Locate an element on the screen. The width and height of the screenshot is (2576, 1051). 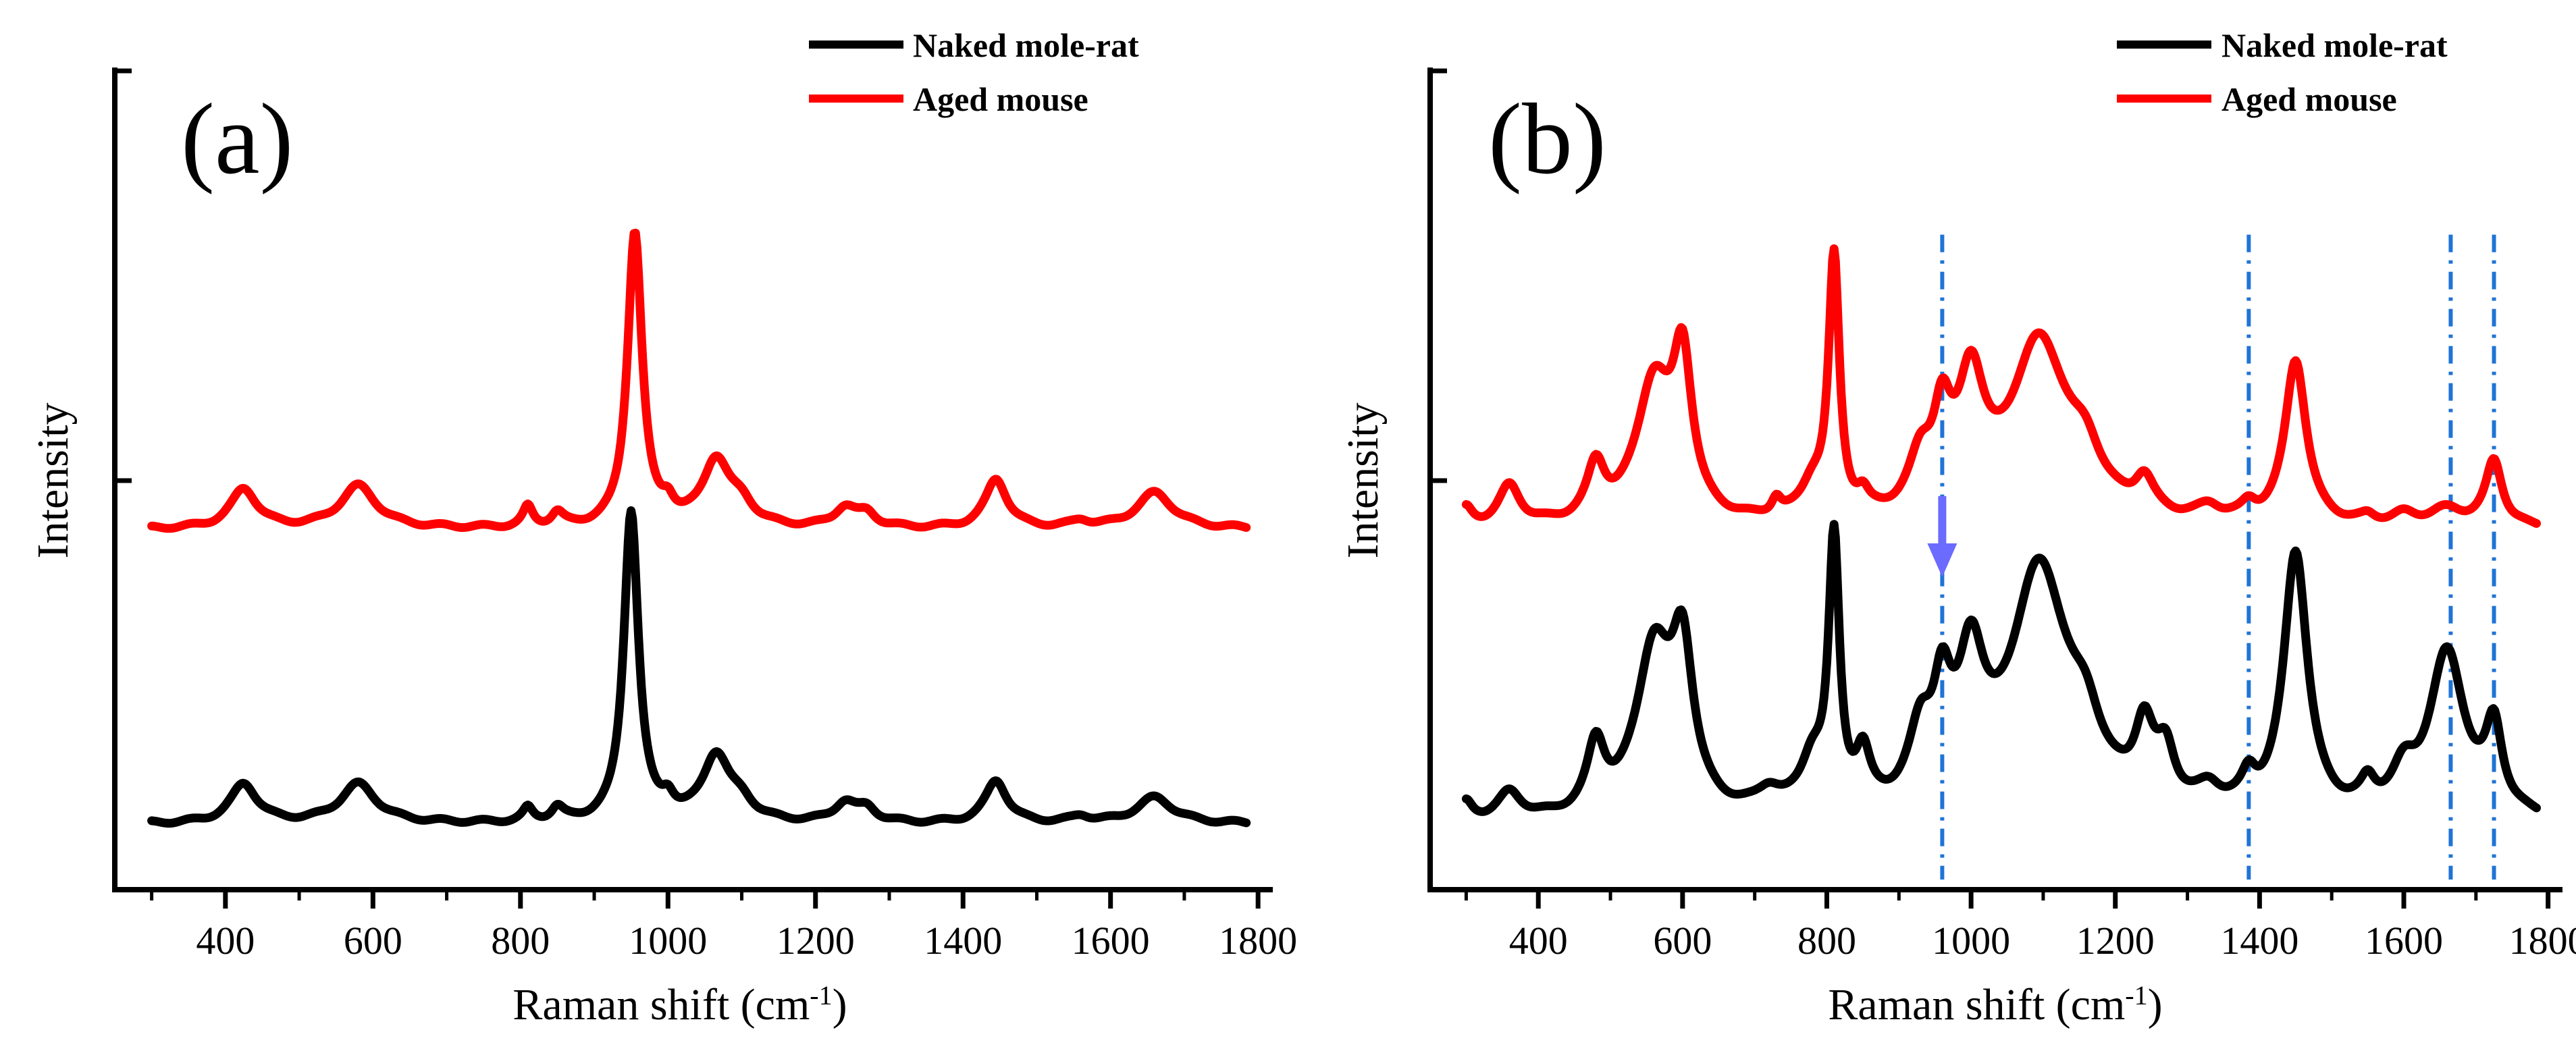
arrow-head is located at coordinates (1942, 560).